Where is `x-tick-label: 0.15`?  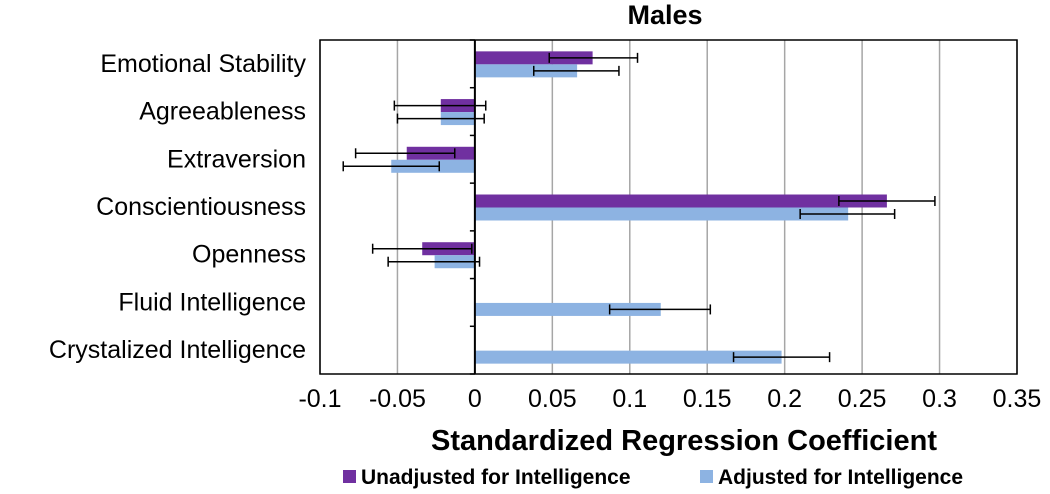
x-tick-label: 0.15 is located at coordinates (707, 399).